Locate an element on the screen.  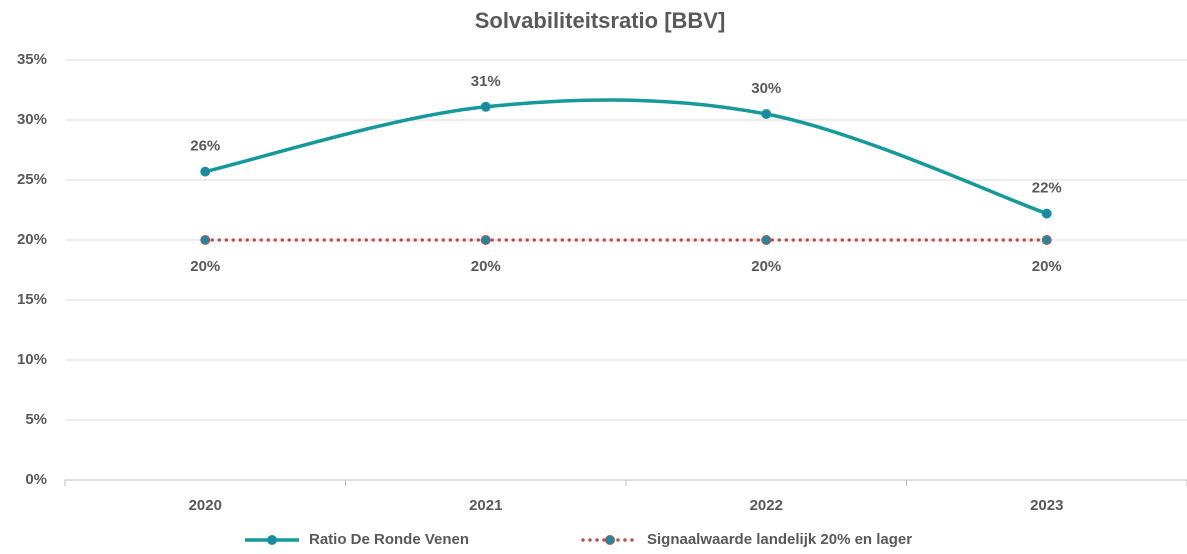
y-tick-label: 5% is located at coordinates (36, 419).